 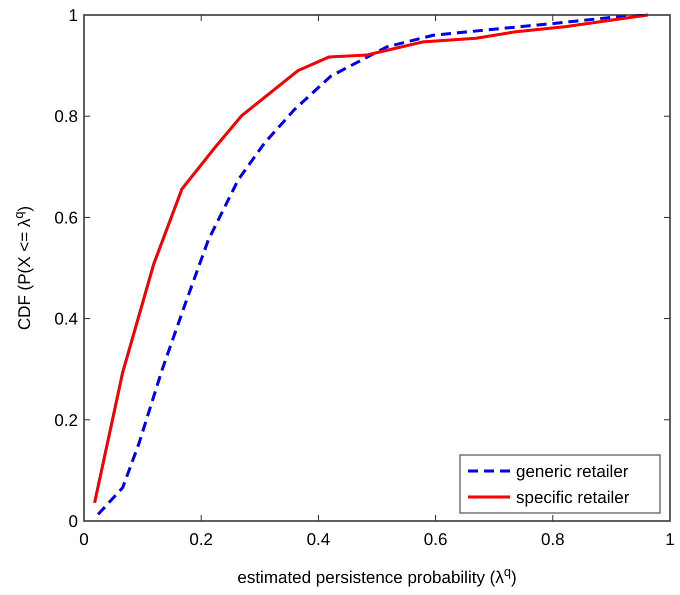 What do you see at coordinates (436, 539) in the screenshot?
I see `x-tick-label: 0.6` at bounding box center [436, 539].